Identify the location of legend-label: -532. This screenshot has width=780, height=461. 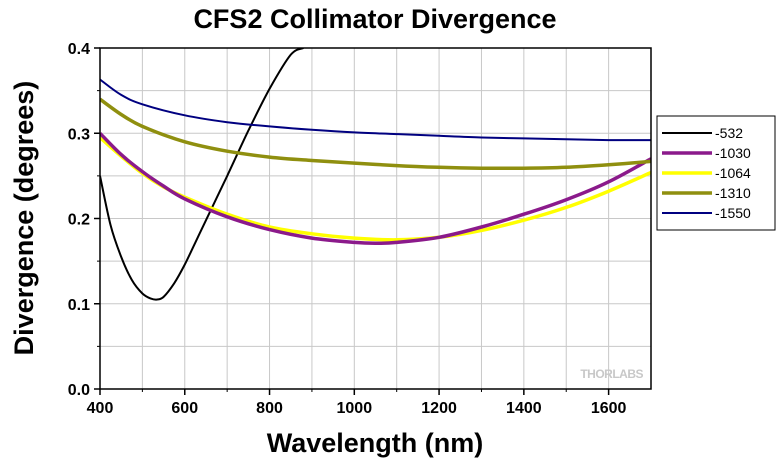
(729, 133).